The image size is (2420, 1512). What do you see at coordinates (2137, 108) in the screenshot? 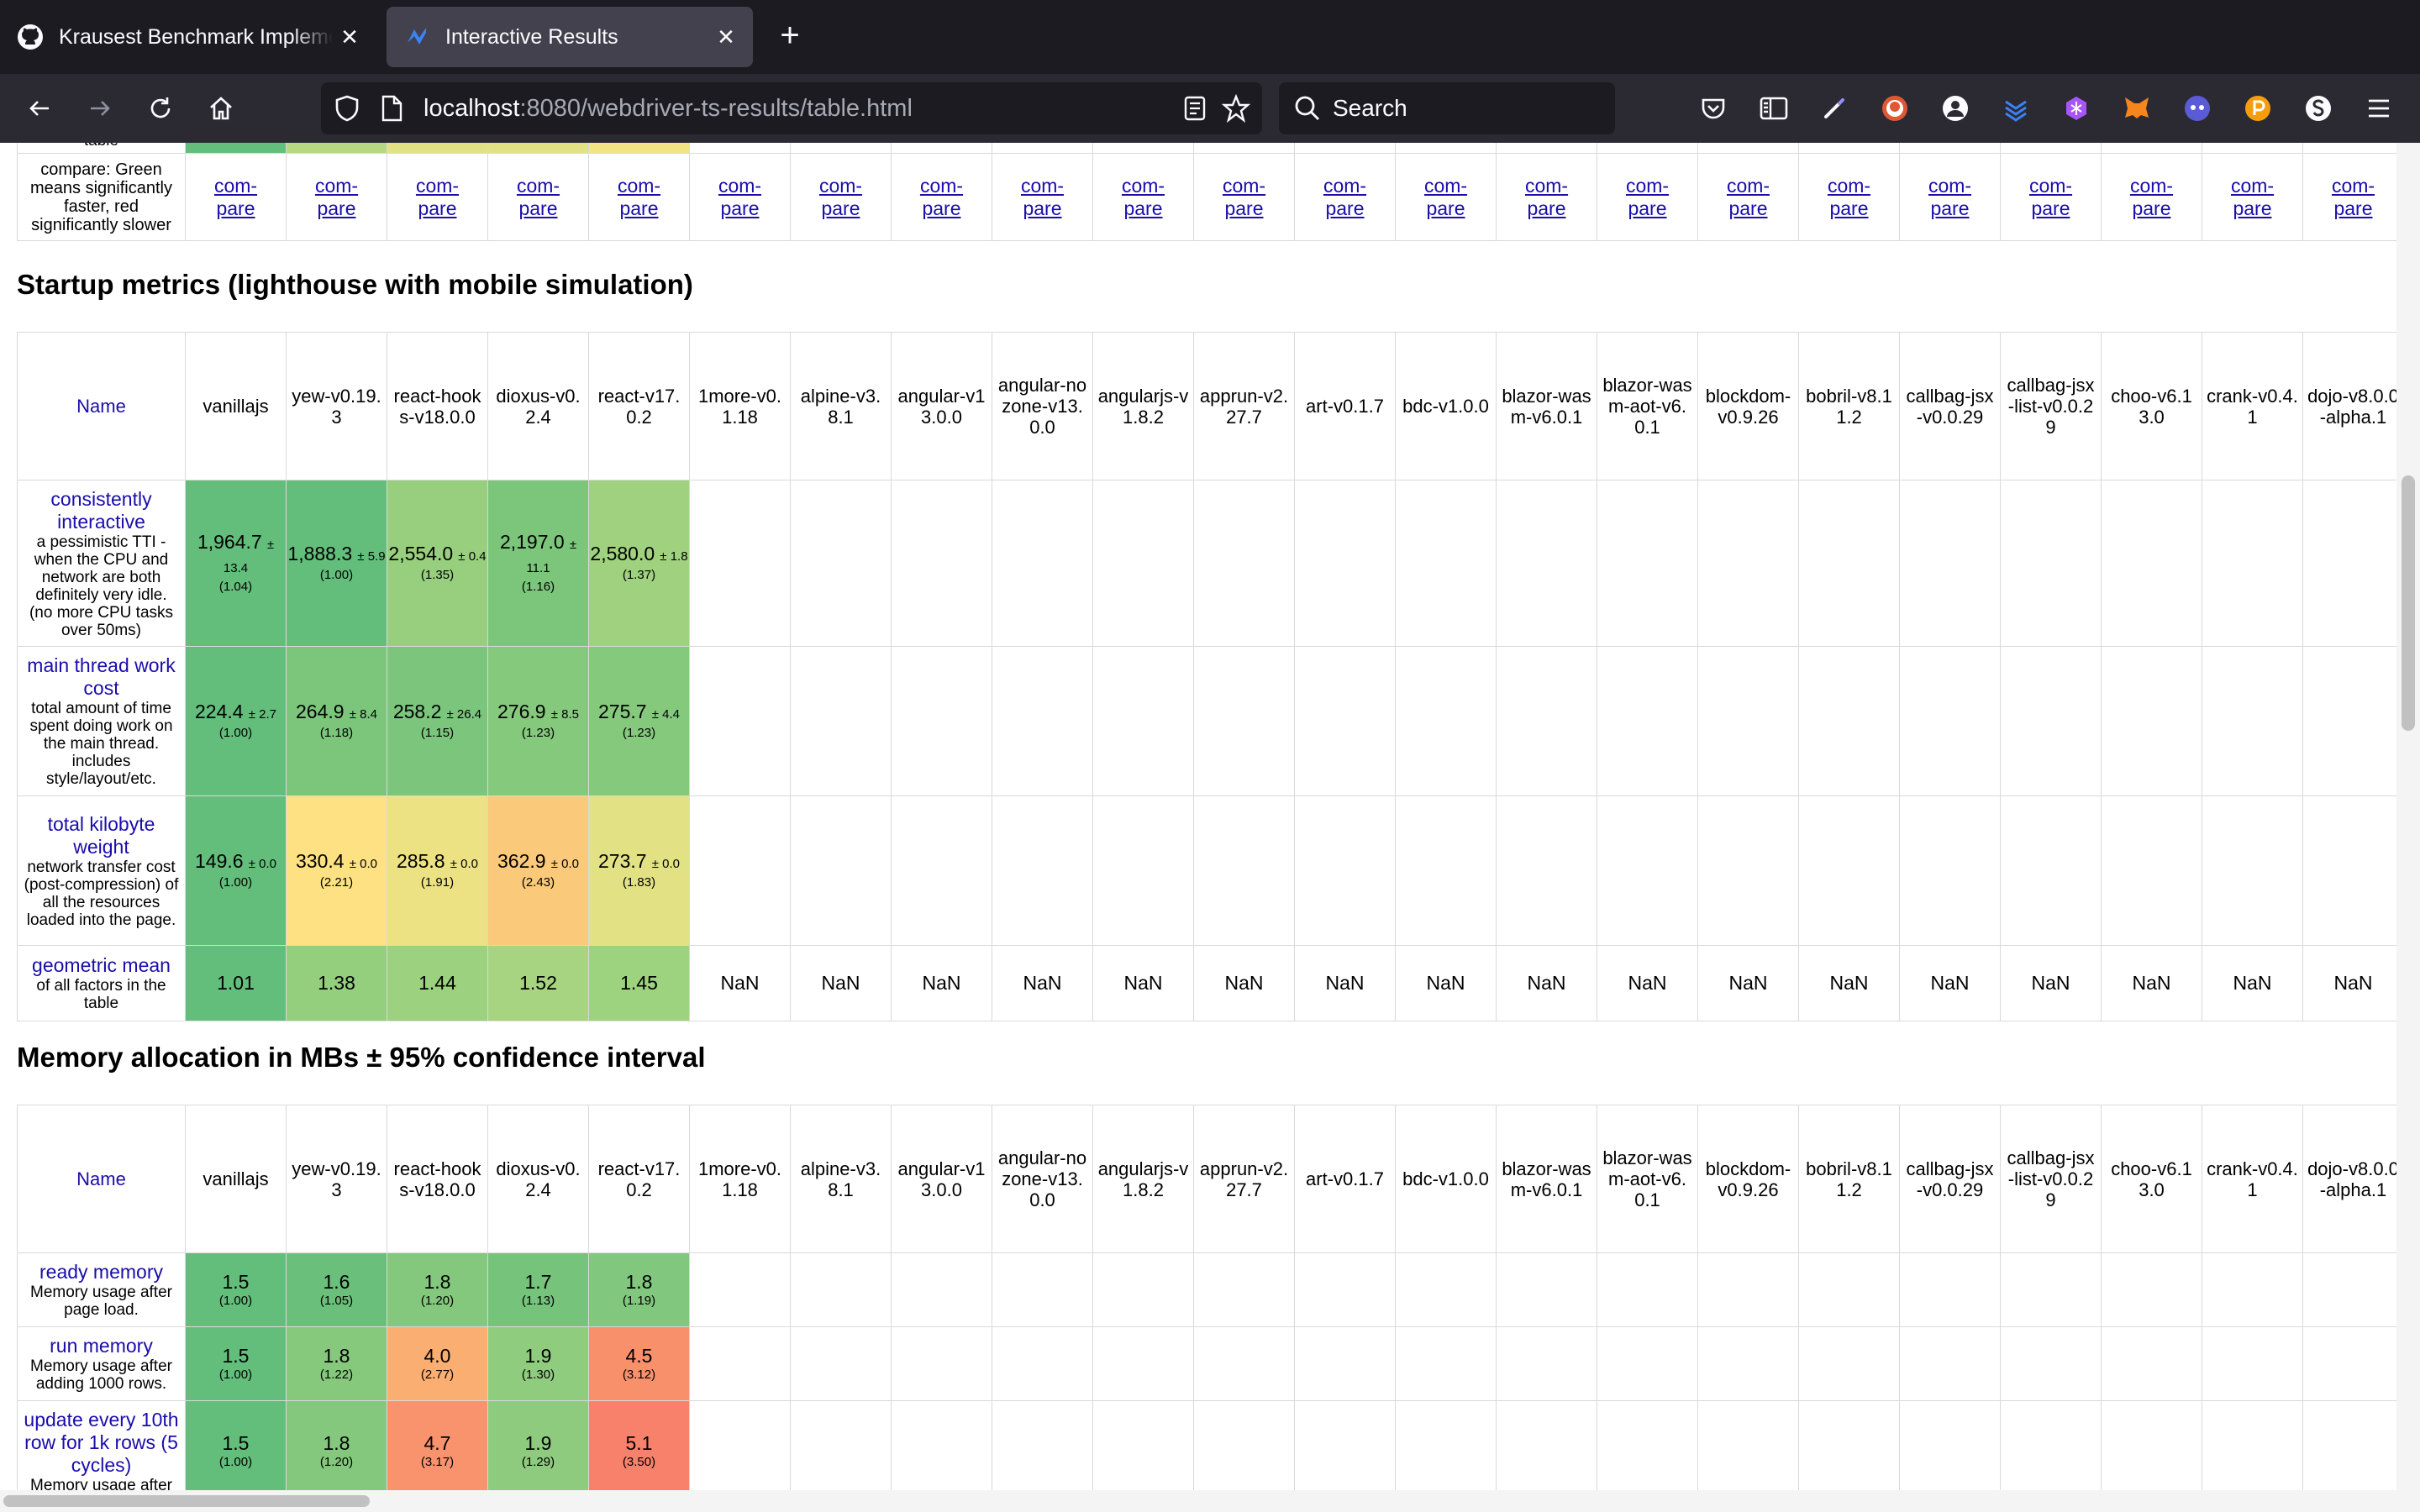
I see `metamask-fox-icon` at bounding box center [2137, 108].